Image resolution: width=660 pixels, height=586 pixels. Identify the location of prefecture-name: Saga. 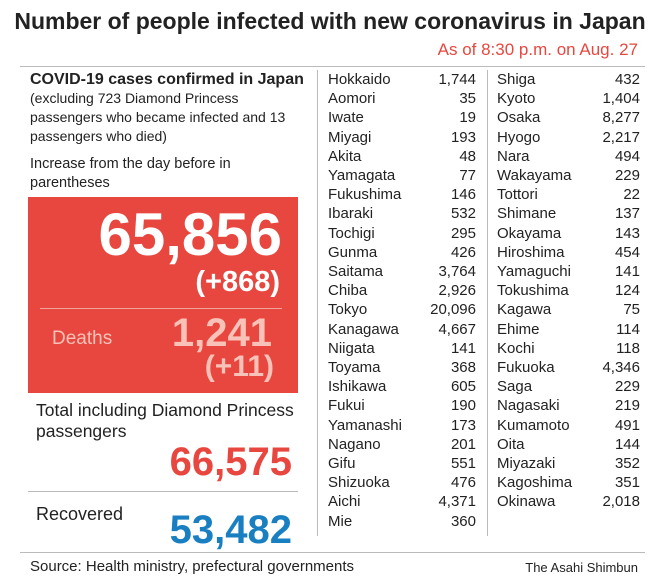
(515, 387).